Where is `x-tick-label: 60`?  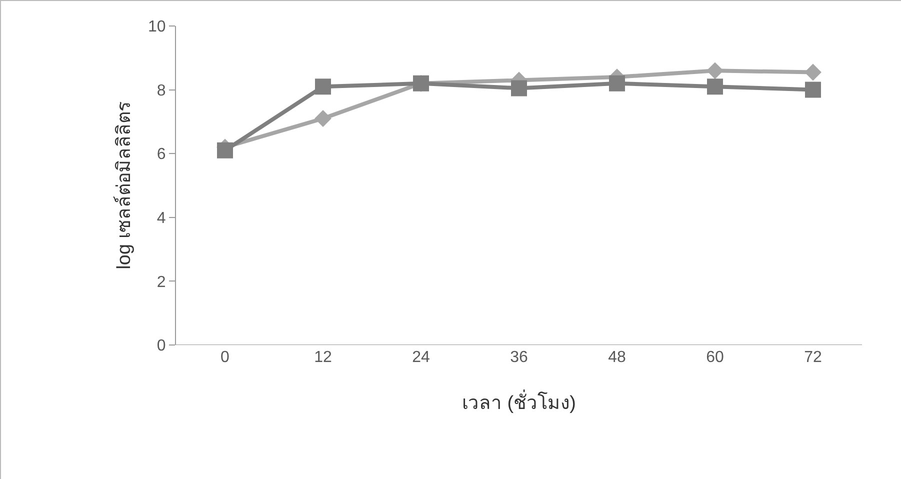 x-tick-label: 60 is located at coordinates (715, 357).